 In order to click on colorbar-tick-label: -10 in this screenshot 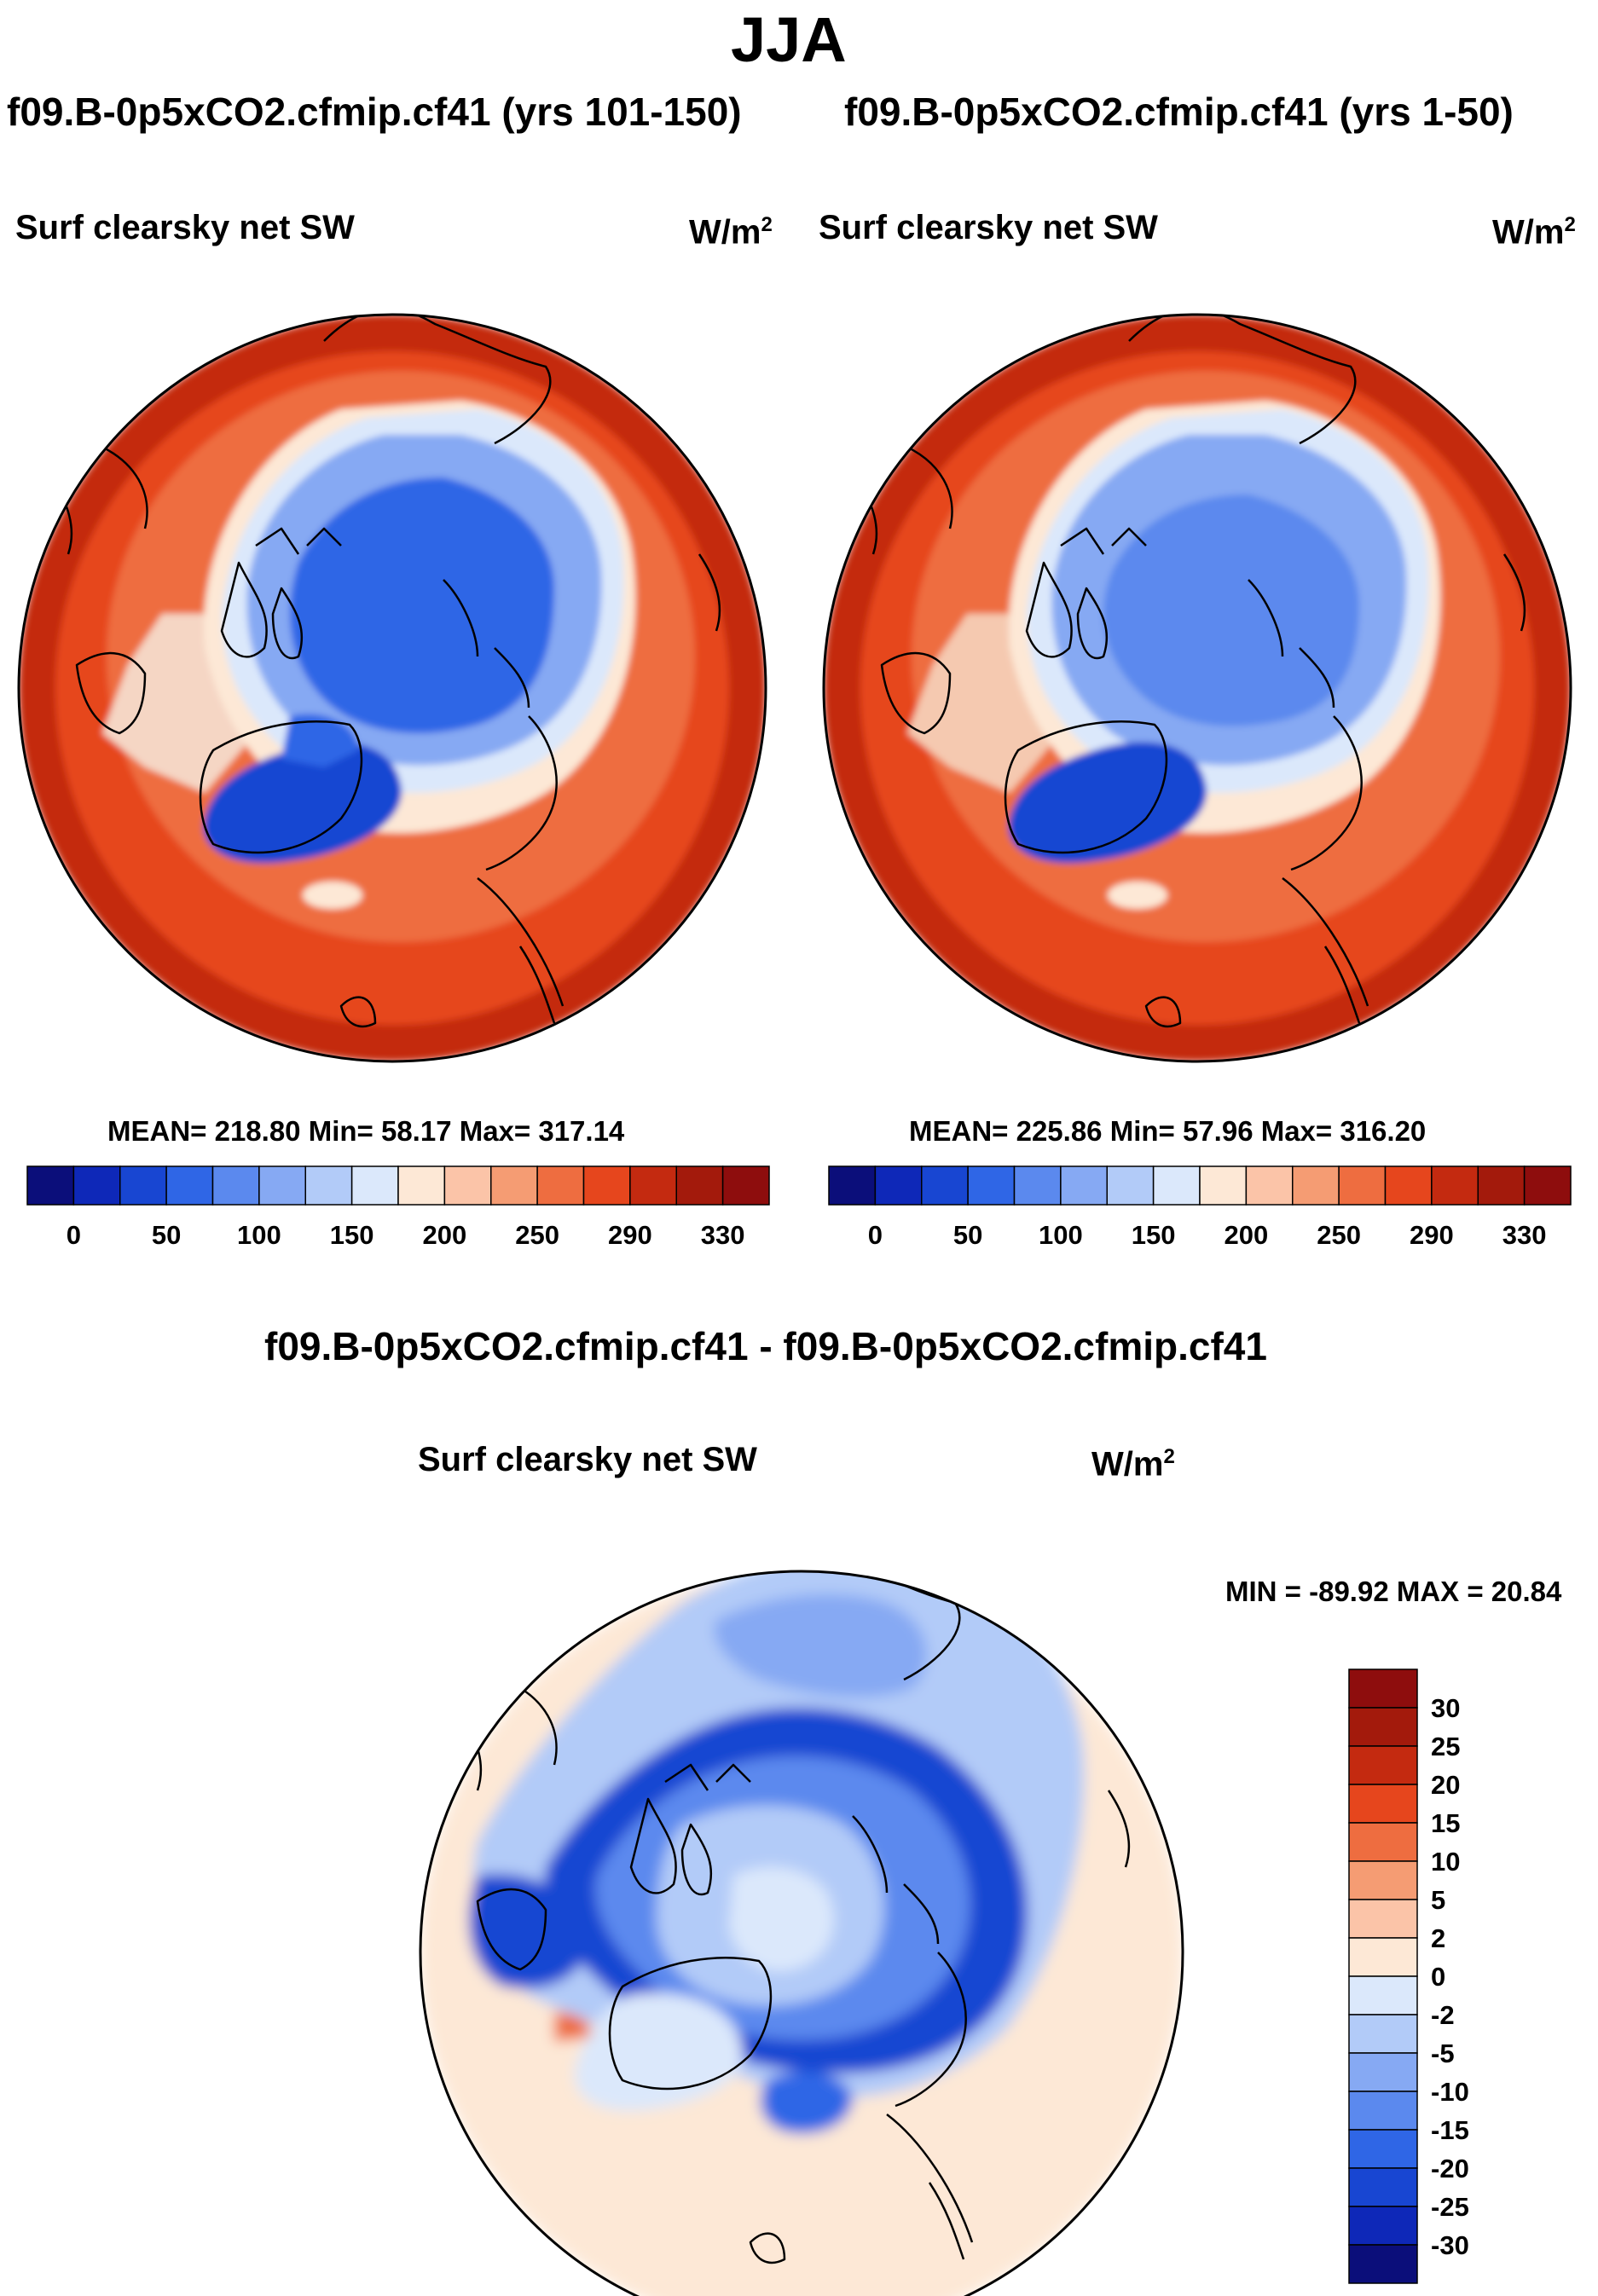, I will do `click(1450, 2092)`.